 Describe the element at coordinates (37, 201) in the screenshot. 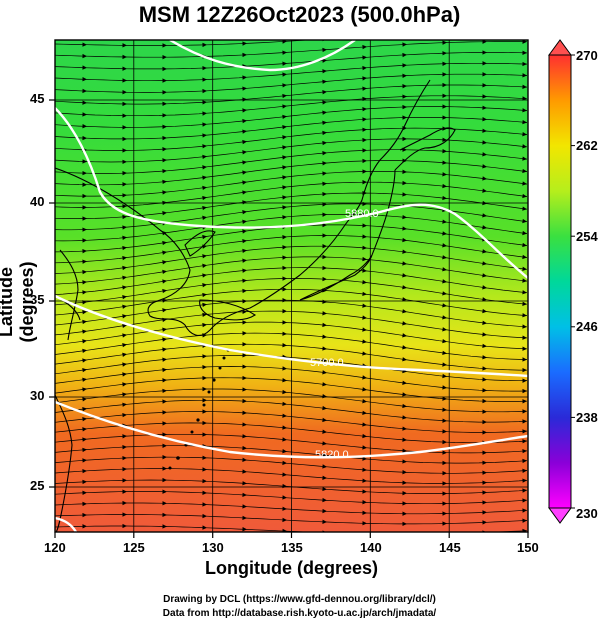

I see `y-tick-label: 40` at that location.